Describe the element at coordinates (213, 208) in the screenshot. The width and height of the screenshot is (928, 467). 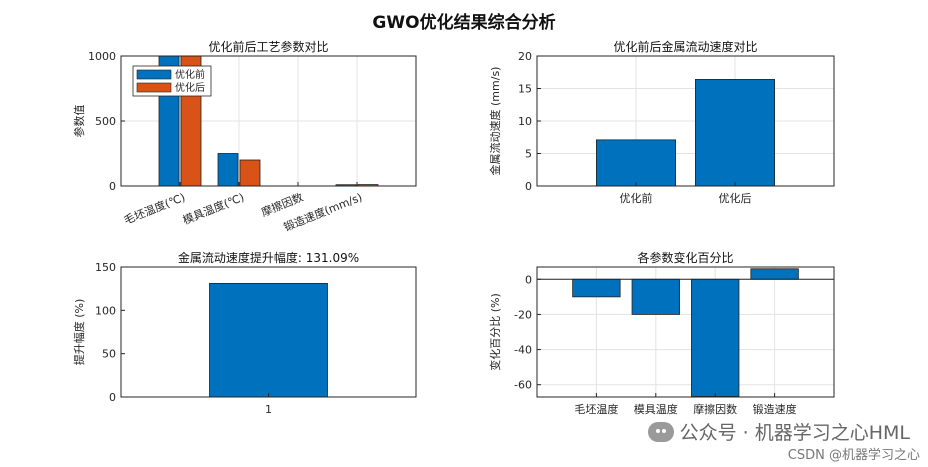
I see `x-tick-label: 模具温度(℃)` at that location.